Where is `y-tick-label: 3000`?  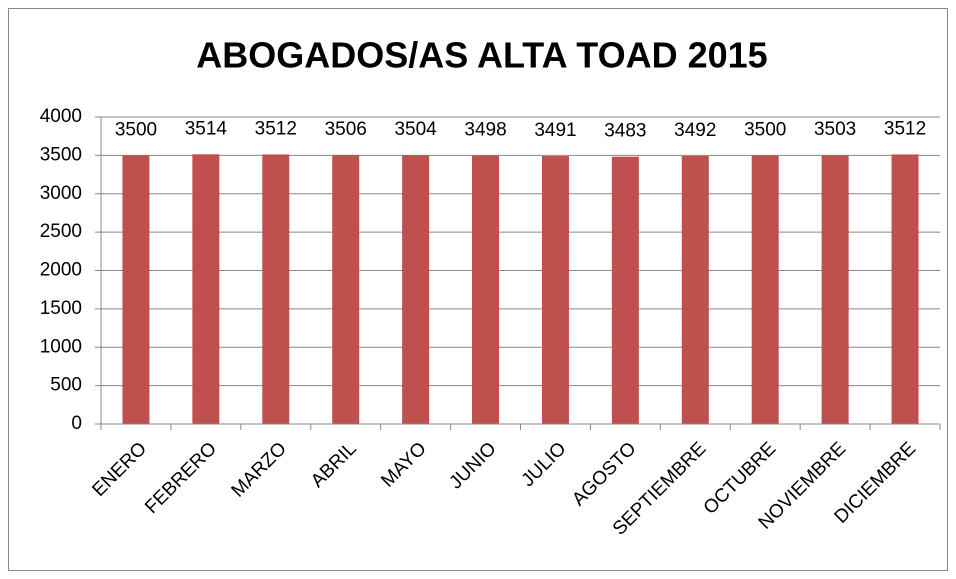 y-tick-label: 3000 is located at coordinates (61, 193).